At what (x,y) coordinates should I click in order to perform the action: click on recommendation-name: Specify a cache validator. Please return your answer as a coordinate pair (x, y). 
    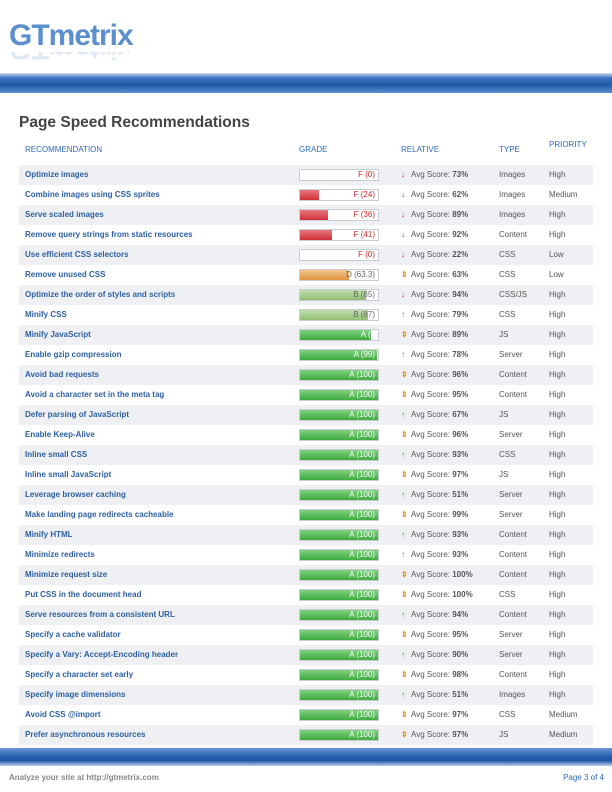
    Looking at the image, I should click on (73, 634).